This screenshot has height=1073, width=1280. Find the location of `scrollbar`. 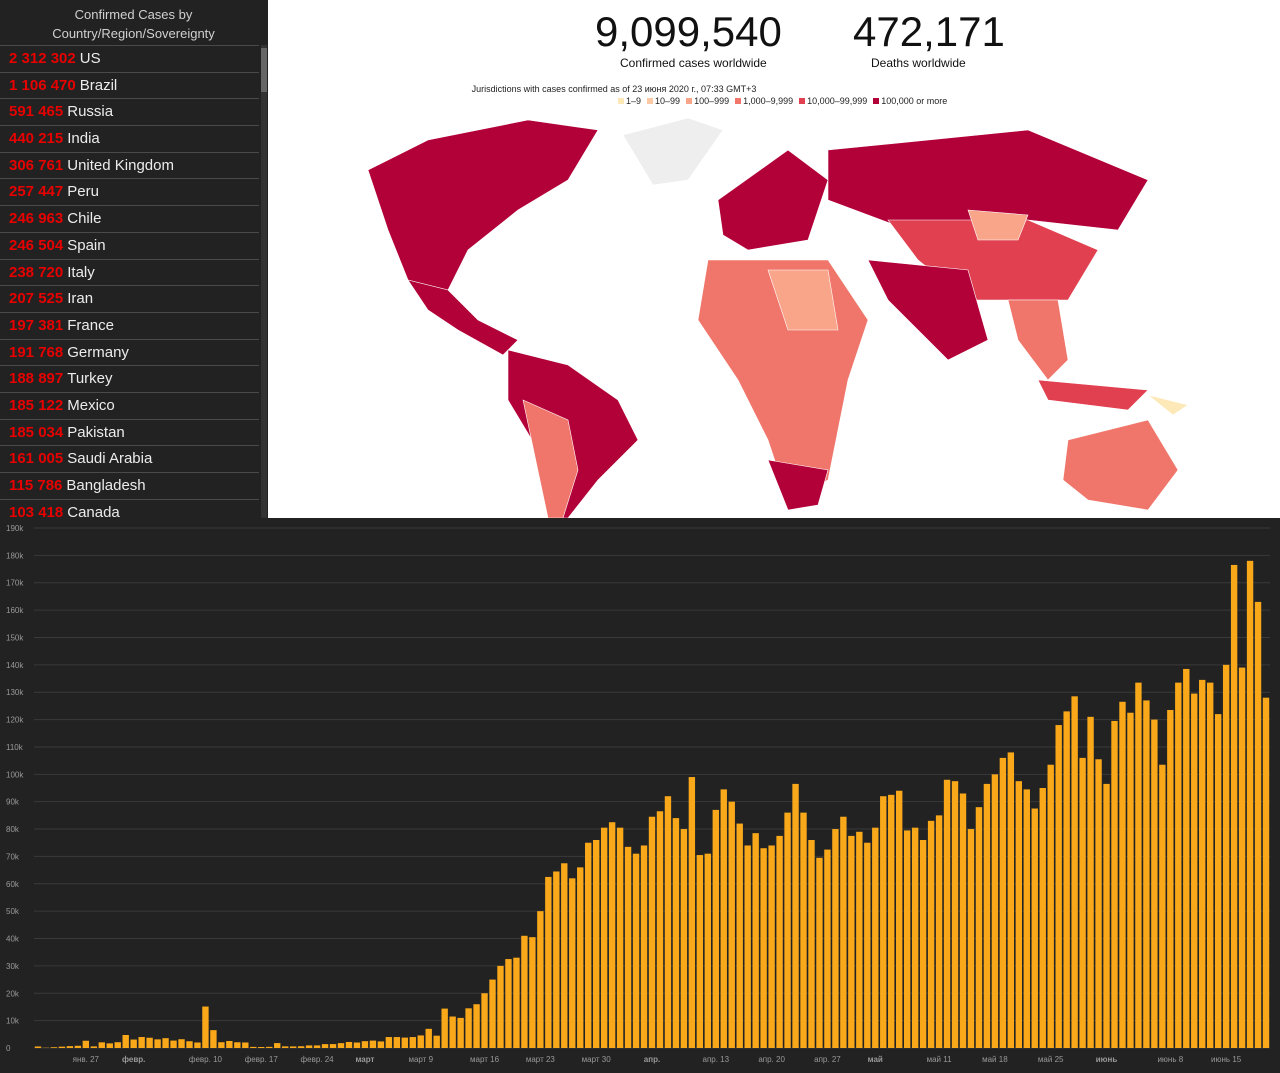

scrollbar is located at coordinates (264, 281).